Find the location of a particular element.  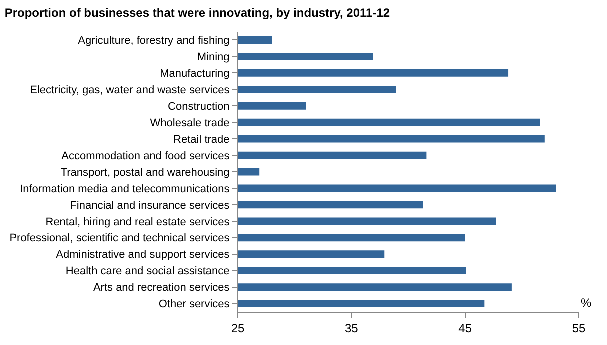

y-tick-label: Construction is located at coordinates (199, 106).